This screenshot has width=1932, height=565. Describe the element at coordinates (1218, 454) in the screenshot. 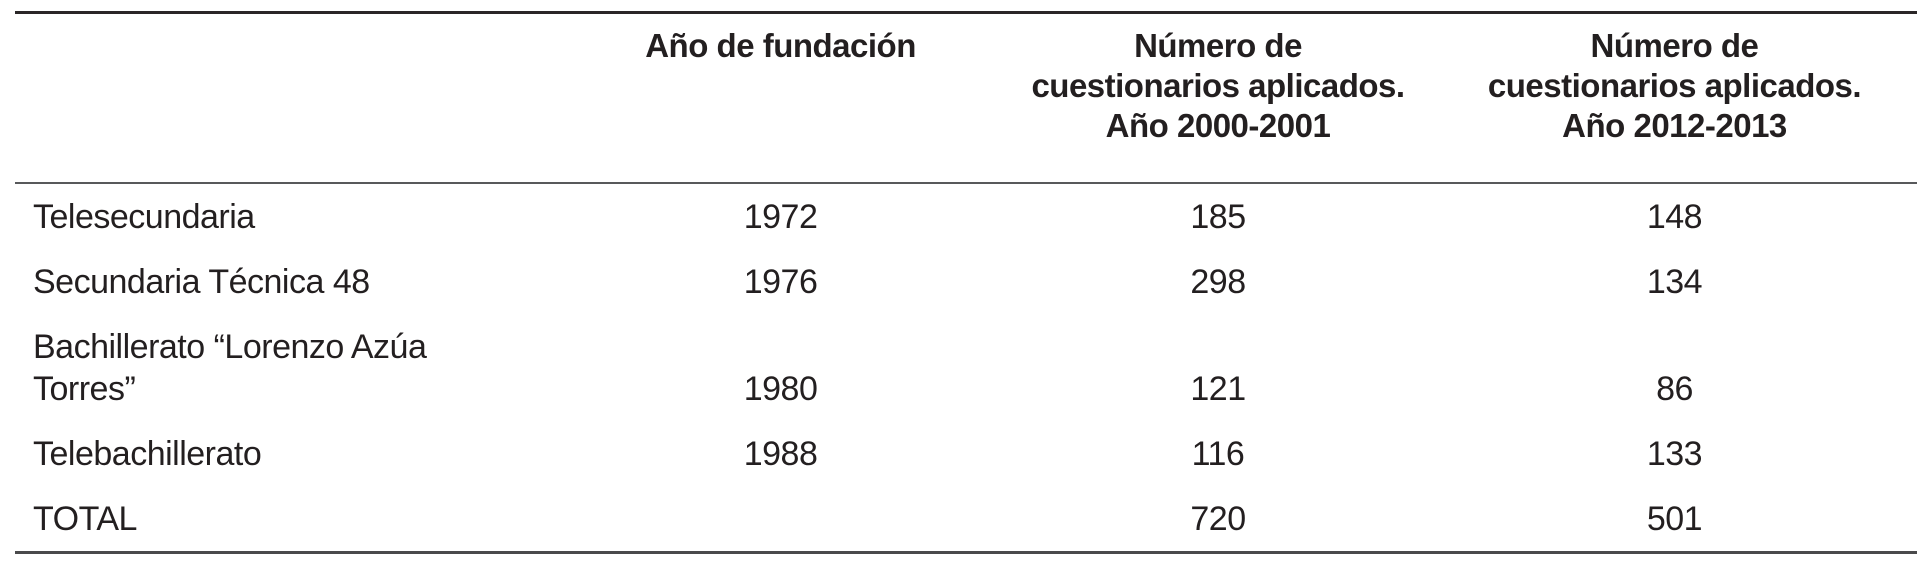

I see `questionnaires-2000-value: 116` at that location.